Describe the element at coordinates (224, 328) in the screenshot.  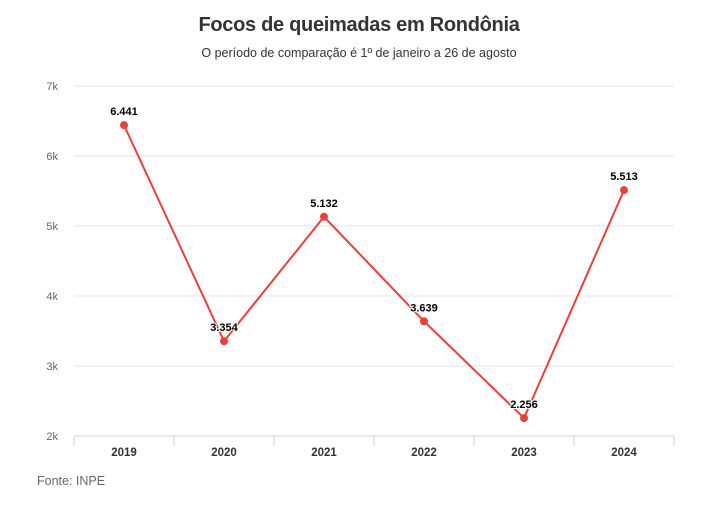
I see `data-label: 3.354` at that location.